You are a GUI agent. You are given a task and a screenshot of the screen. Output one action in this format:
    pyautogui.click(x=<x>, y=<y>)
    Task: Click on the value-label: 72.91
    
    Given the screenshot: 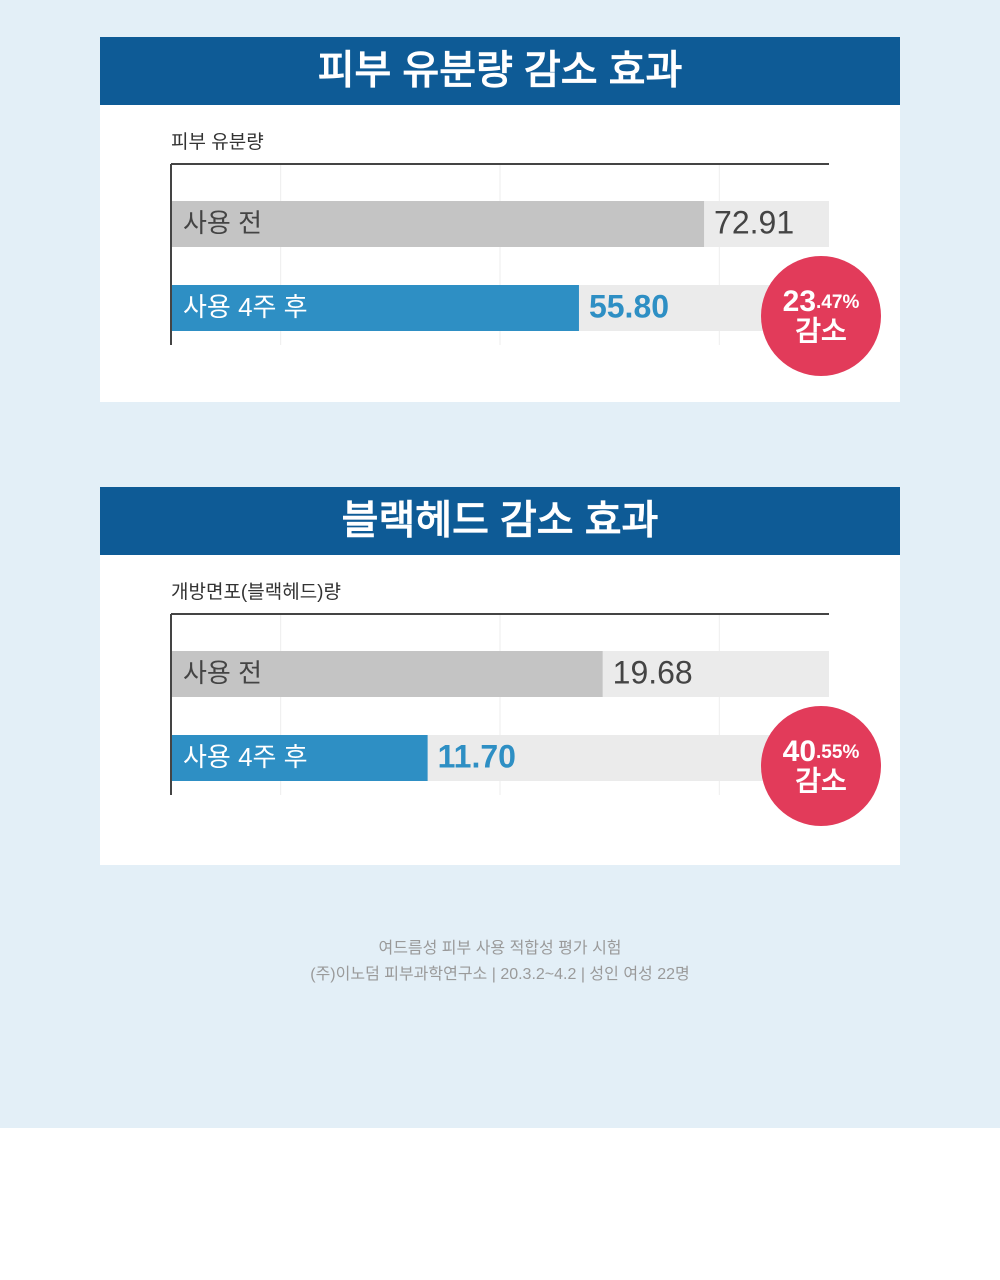 What is the action you would take?
    pyautogui.click(x=754, y=222)
    